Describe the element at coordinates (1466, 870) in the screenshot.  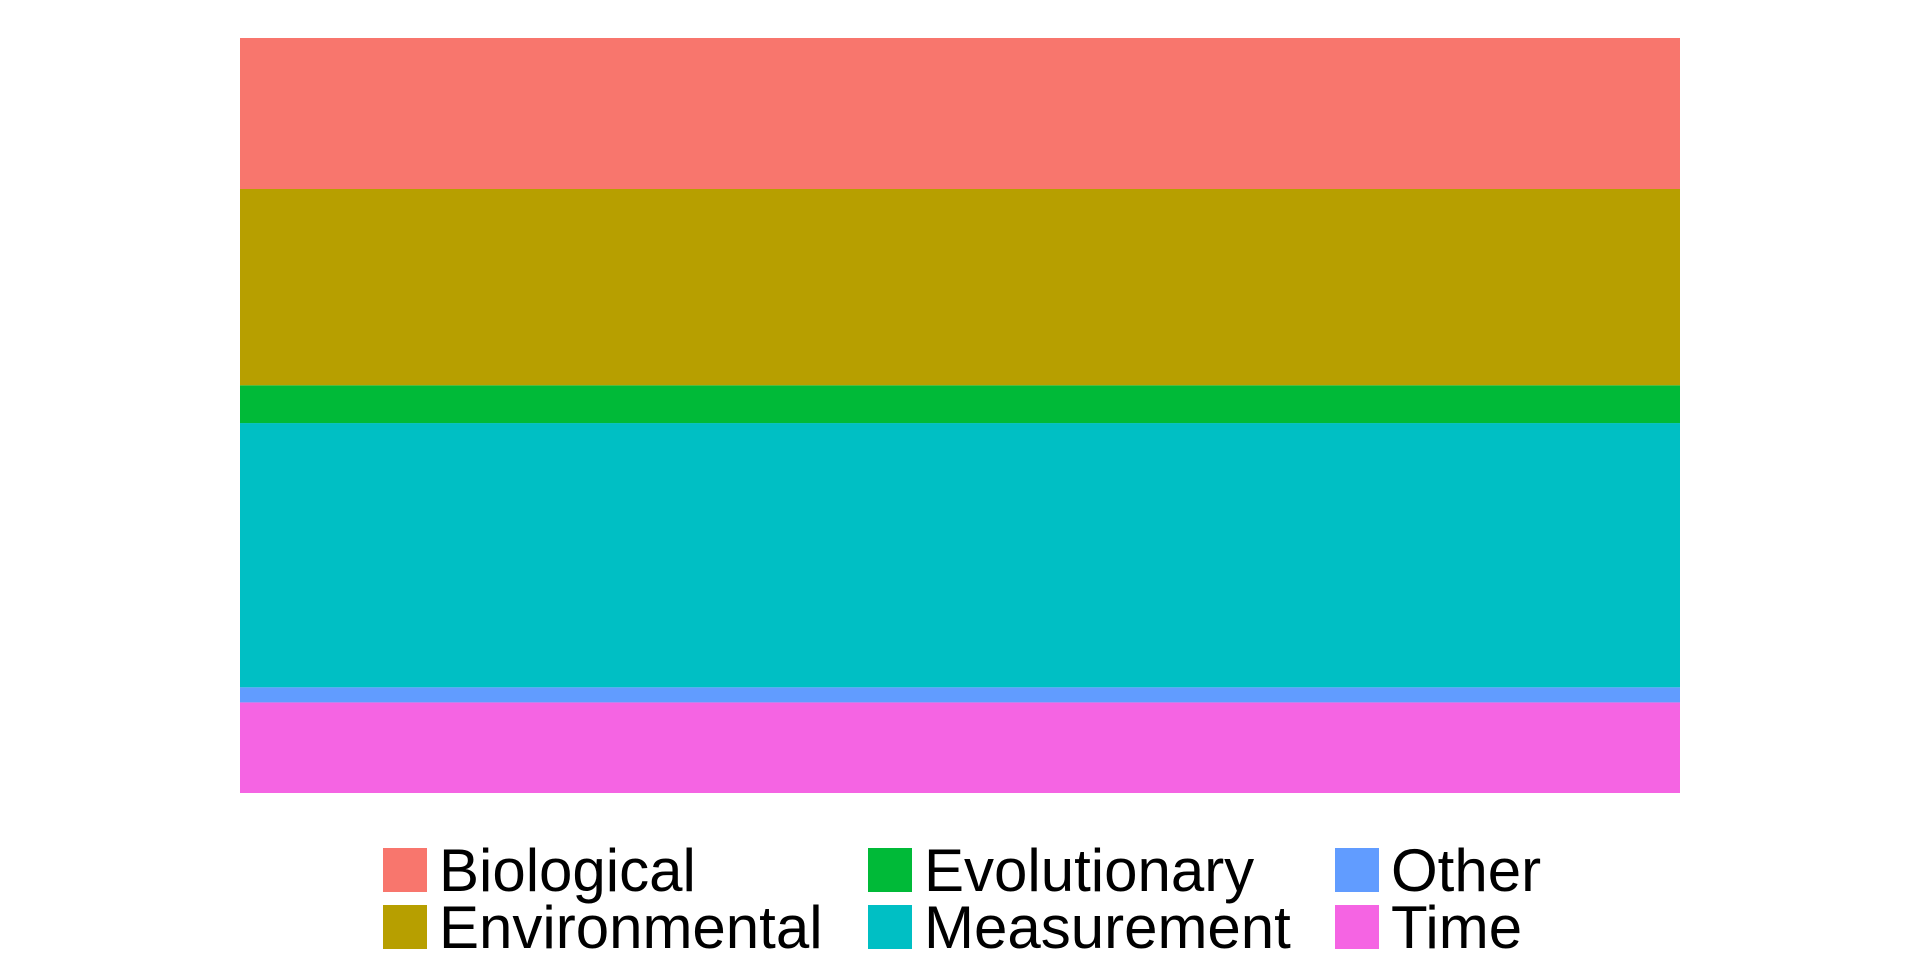
I see `legend-label-other: Other` at that location.